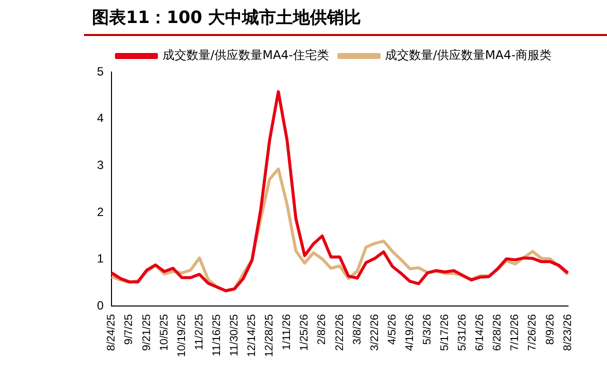 This screenshot has width=607, height=387. What do you see at coordinates (322, 329) in the screenshot?
I see `x-tick-label: 2/8/26` at bounding box center [322, 329].